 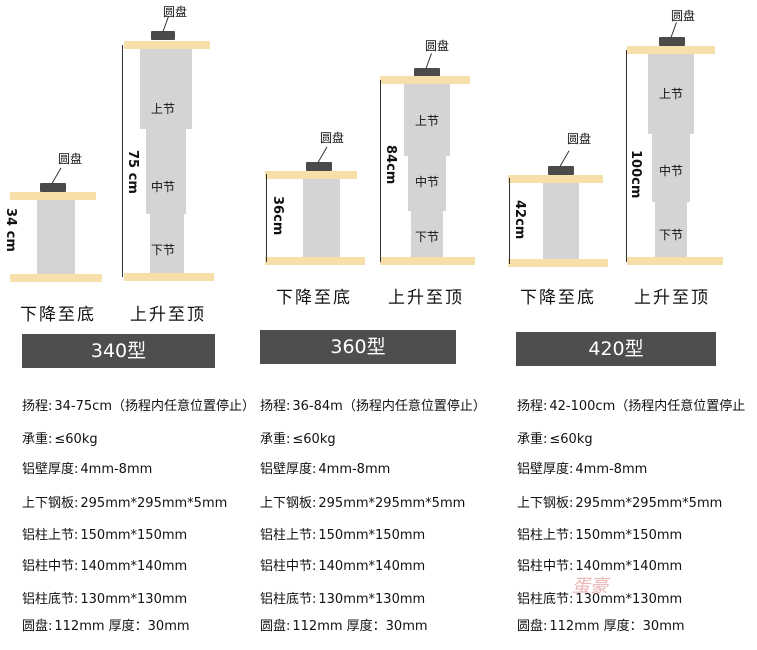 What do you see at coordinates (426, 298) in the screenshot?
I see `state-label-up: 上升至顶` at bounding box center [426, 298].